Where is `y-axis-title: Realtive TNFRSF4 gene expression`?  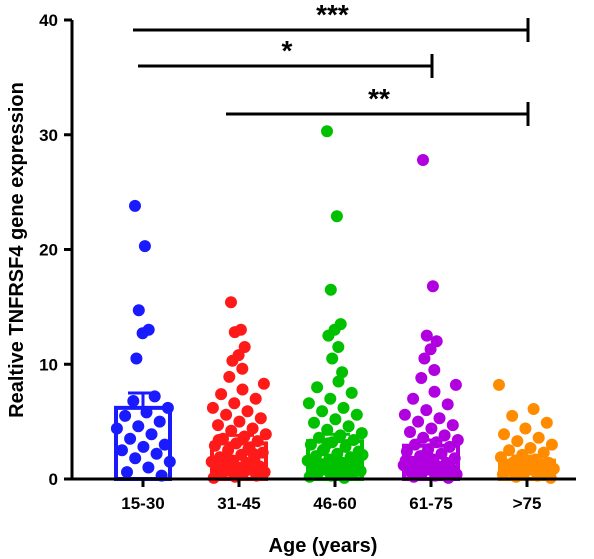 y-axis-title: Realtive TNFRSF4 gene expression is located at coordinates (17, 250).